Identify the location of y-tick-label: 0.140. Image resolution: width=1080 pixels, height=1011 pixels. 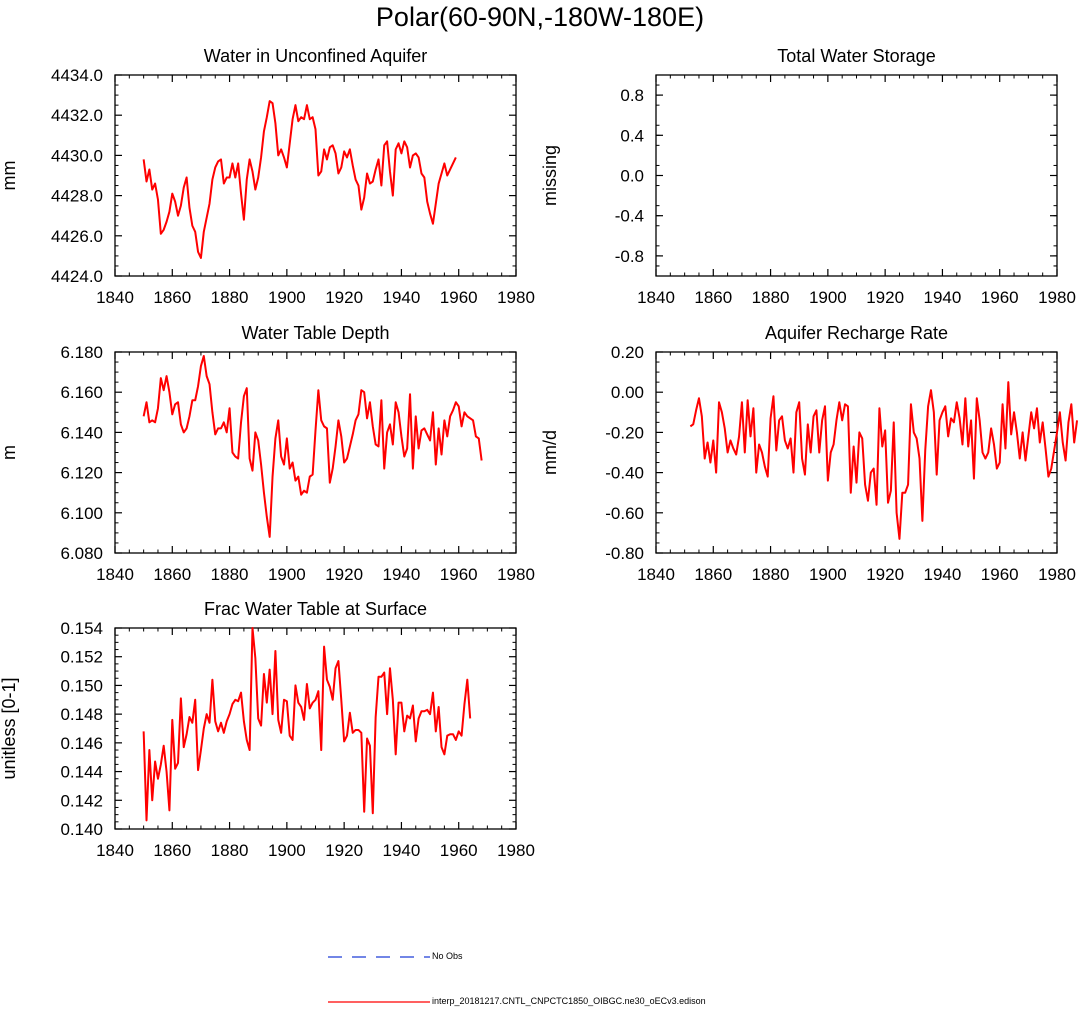
(81, 829).